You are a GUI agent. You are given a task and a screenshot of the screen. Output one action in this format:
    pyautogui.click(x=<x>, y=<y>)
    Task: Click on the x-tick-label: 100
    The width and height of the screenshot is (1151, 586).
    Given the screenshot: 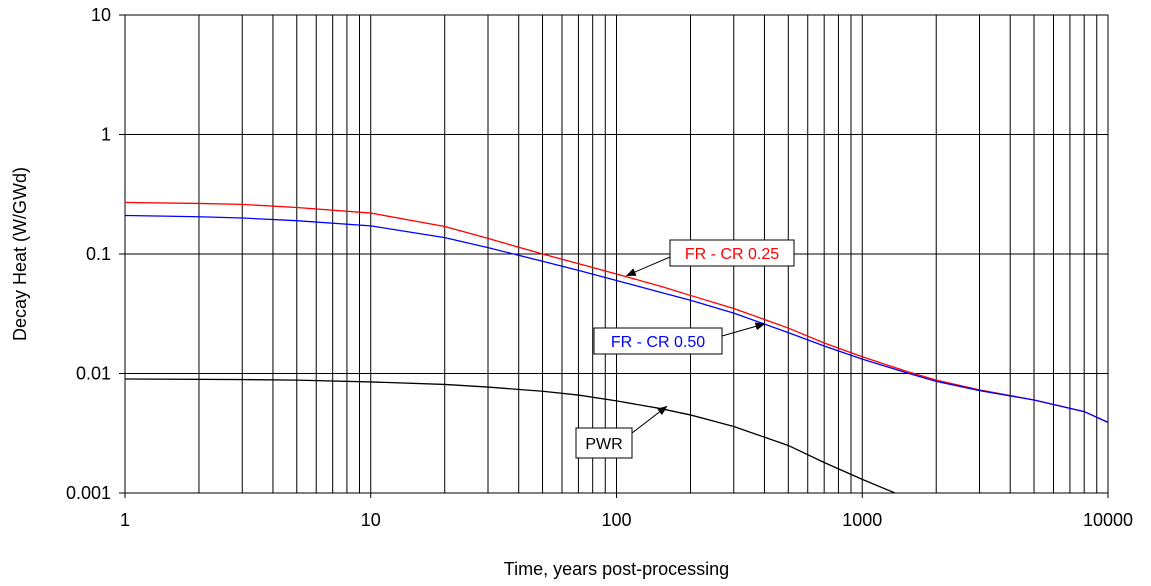 What is the action you would take?
    pyautogui.click(x=616, y=520)
    